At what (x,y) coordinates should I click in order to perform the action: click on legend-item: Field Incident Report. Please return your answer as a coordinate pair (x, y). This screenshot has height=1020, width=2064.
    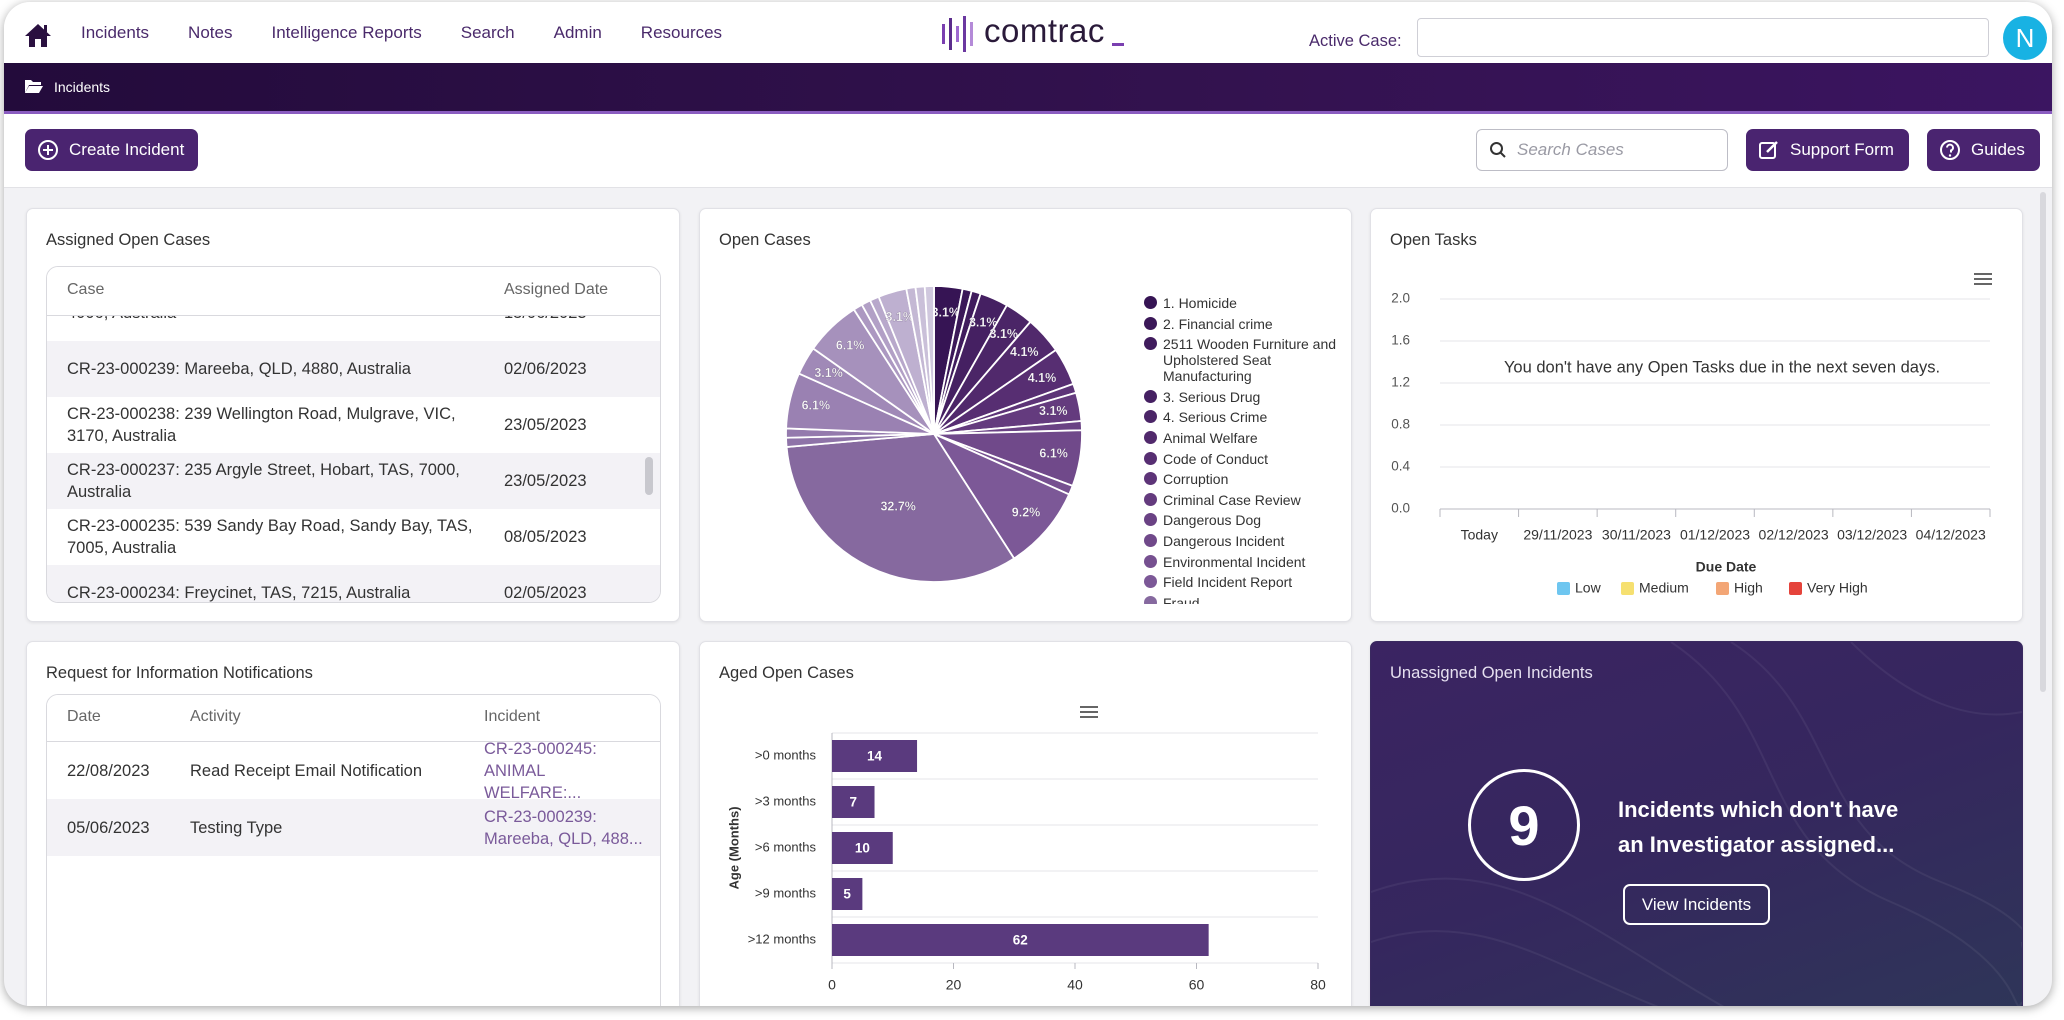
    Looking at the image, I should click on (1244, 582).